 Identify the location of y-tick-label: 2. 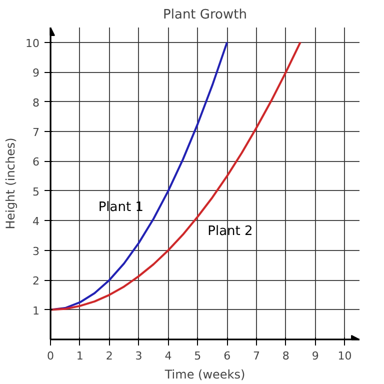
(36, 281).